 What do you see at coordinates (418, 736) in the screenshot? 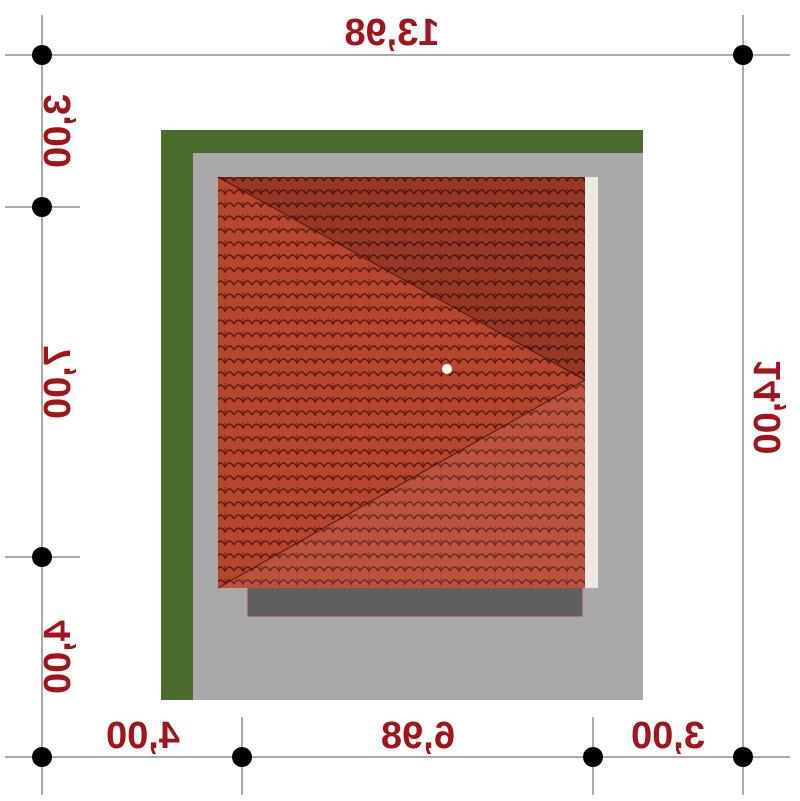
I see `dimension-label: 6,98` at bounding box center [418, 736].